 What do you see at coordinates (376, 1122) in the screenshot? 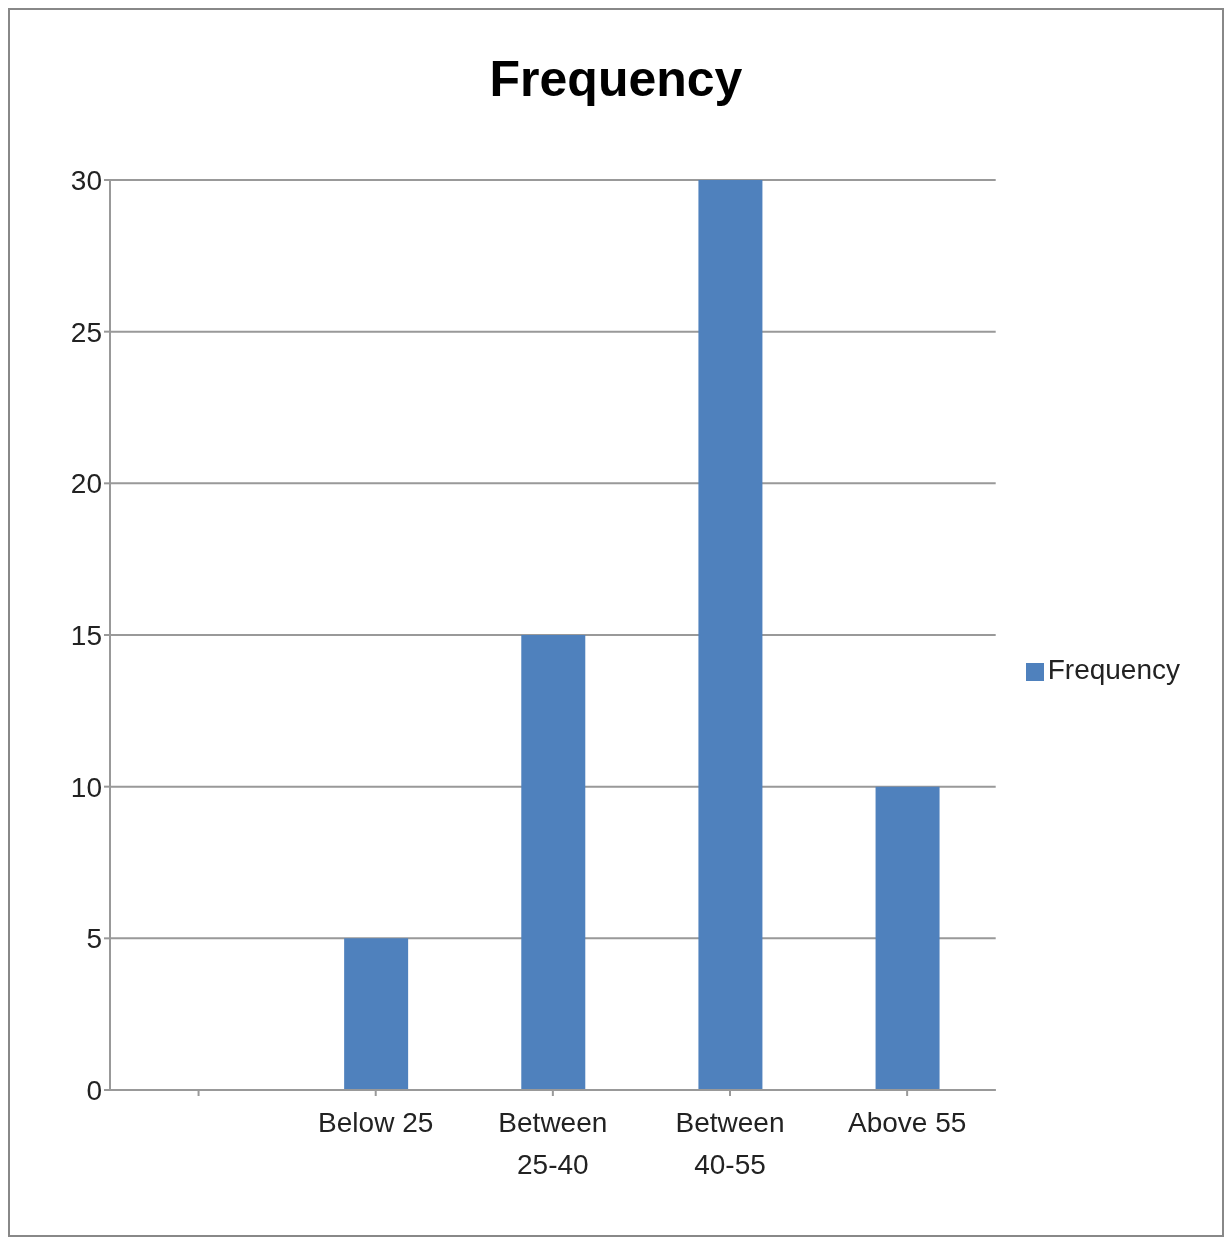
I see `x-tick-label: Below 25` at bounding box center [376, 1122].